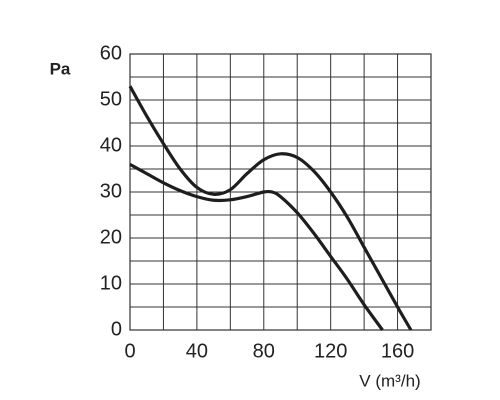 Image resolution: width=500 pixels, height=400 pixels. What do you see at coordinates (330, 351) in the screenshot?
I see `x-tick-label: 120` at bounding box center [330, 351].